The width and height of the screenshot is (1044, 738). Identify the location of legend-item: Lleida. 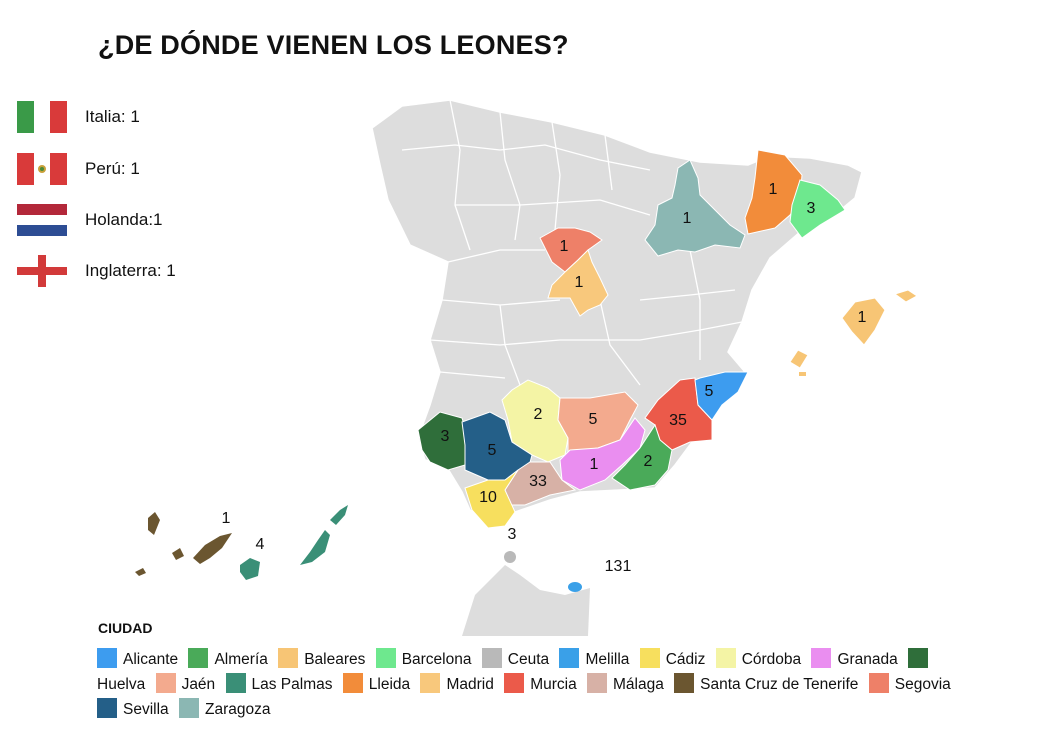
(376, 683).